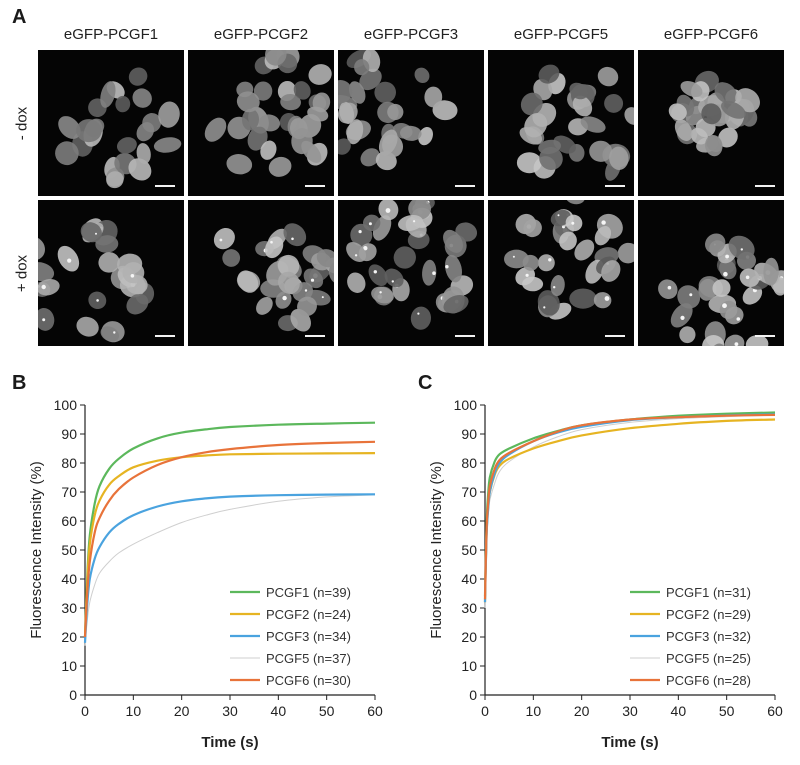  I want to click on chart-c-x-tick-label: 30, so click(630, 711).